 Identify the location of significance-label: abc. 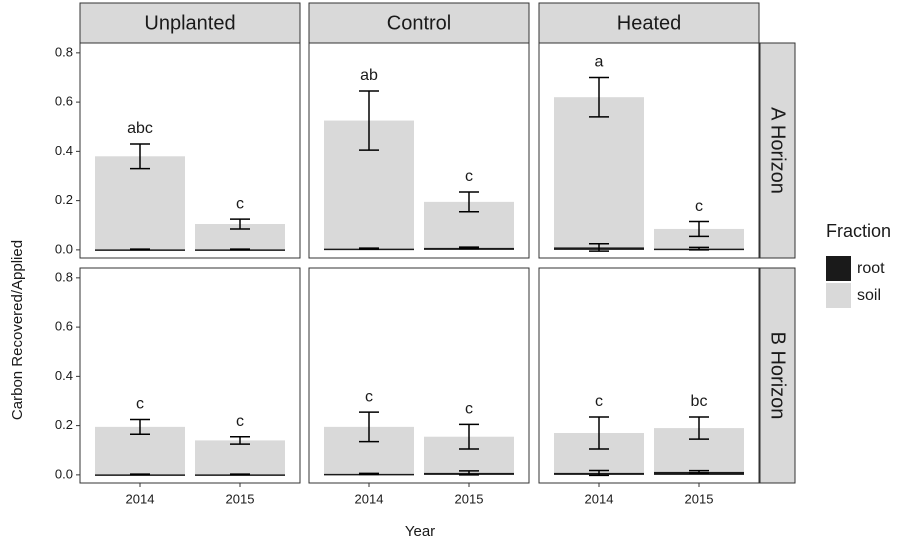
(140, 128).